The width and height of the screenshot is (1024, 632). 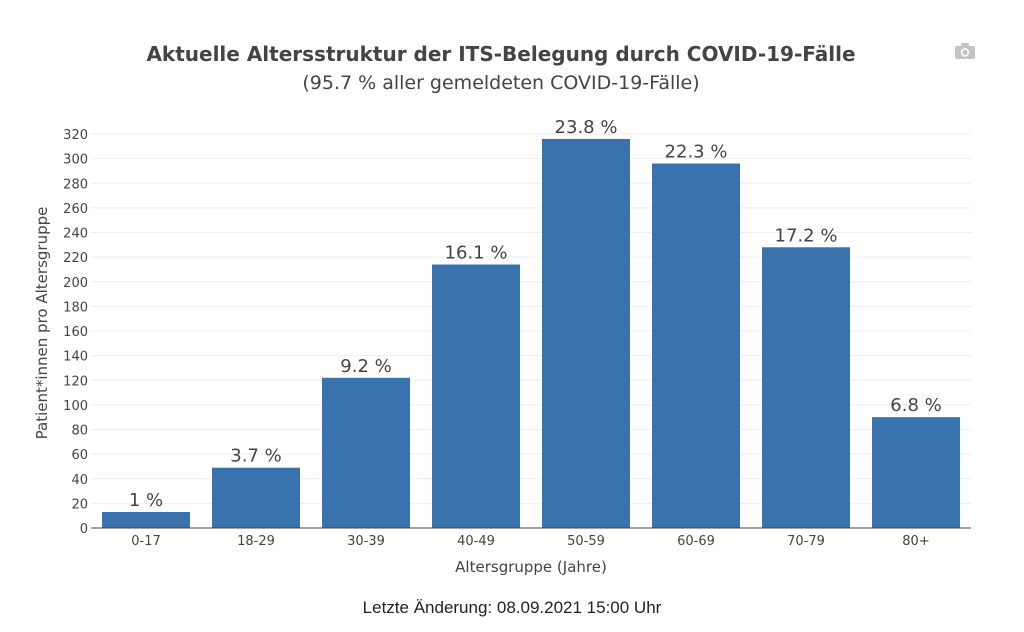 What do you see at coordinates (512, 607) in the screenshot?
I see `last-updated-text: Letzte Änderung: 08.09.2021 15:00 Uhr` at bounding box center [512, 607].